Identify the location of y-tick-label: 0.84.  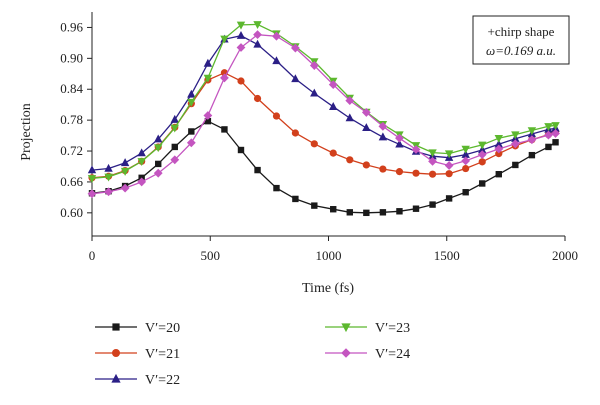
(71, 88).